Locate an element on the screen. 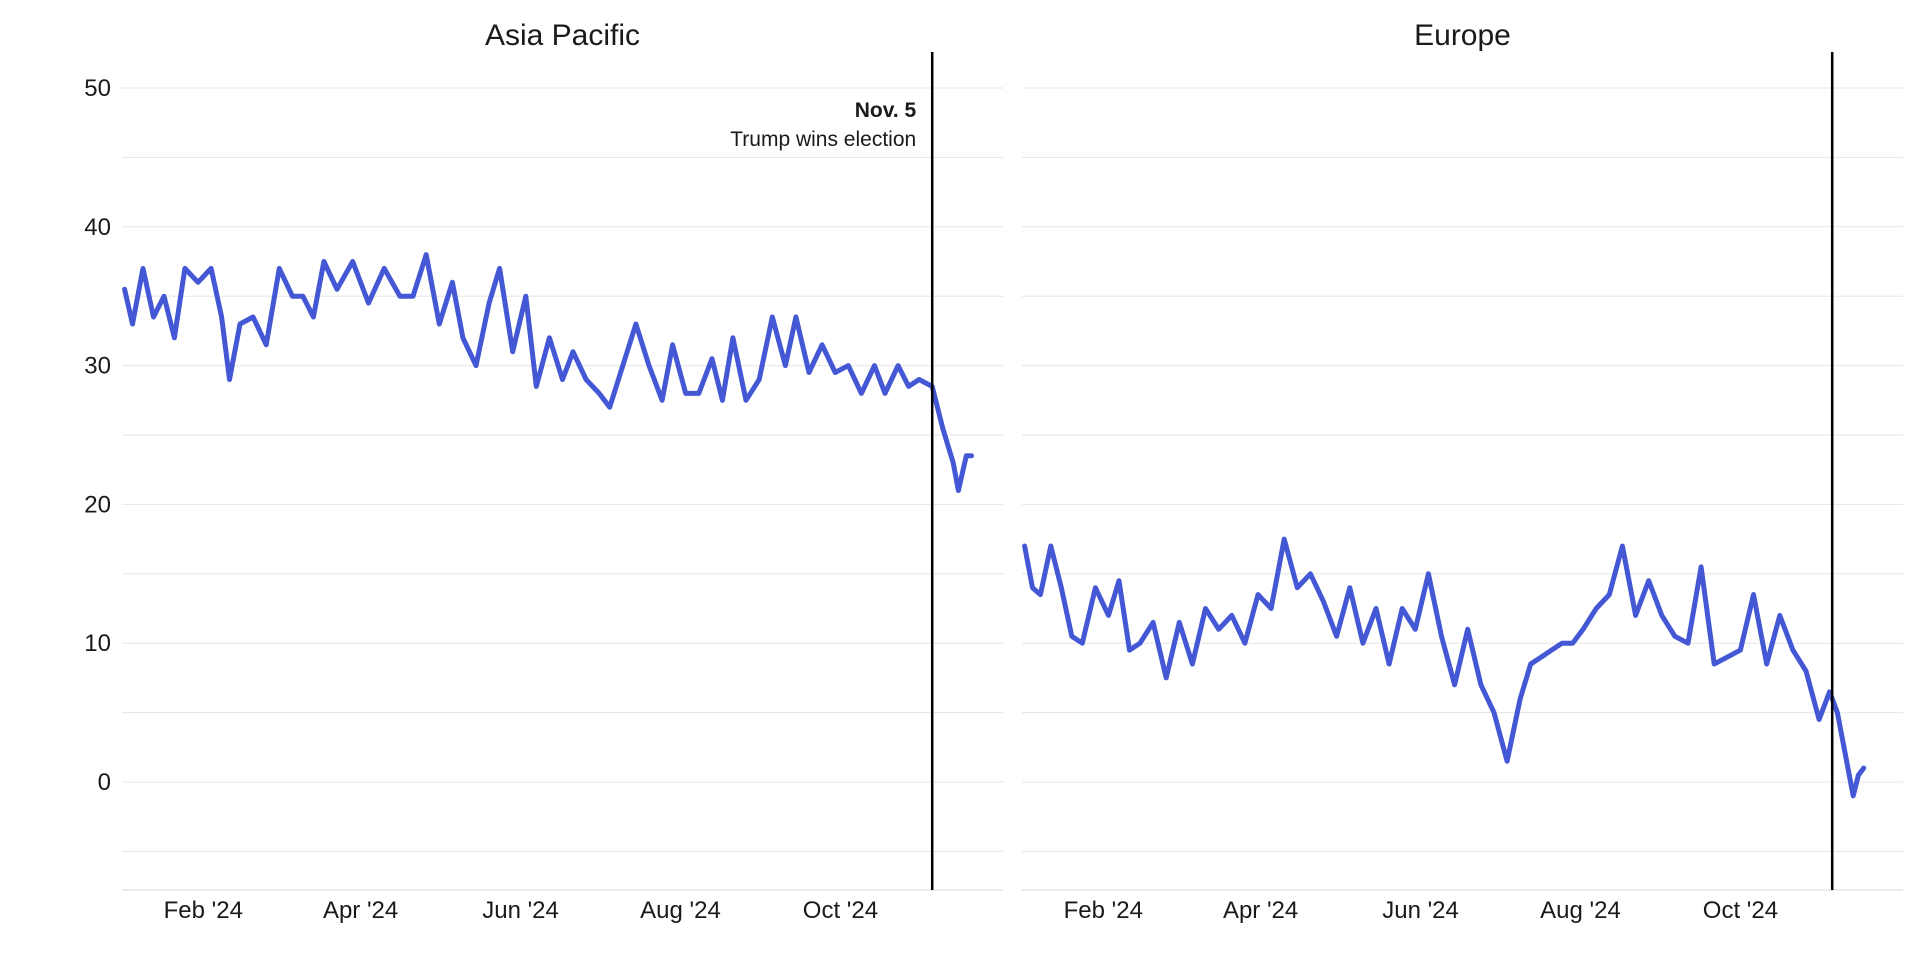 This screenshot has height=965, width=1920. y-tick-label: 20 is located at coordinates (97, 504).